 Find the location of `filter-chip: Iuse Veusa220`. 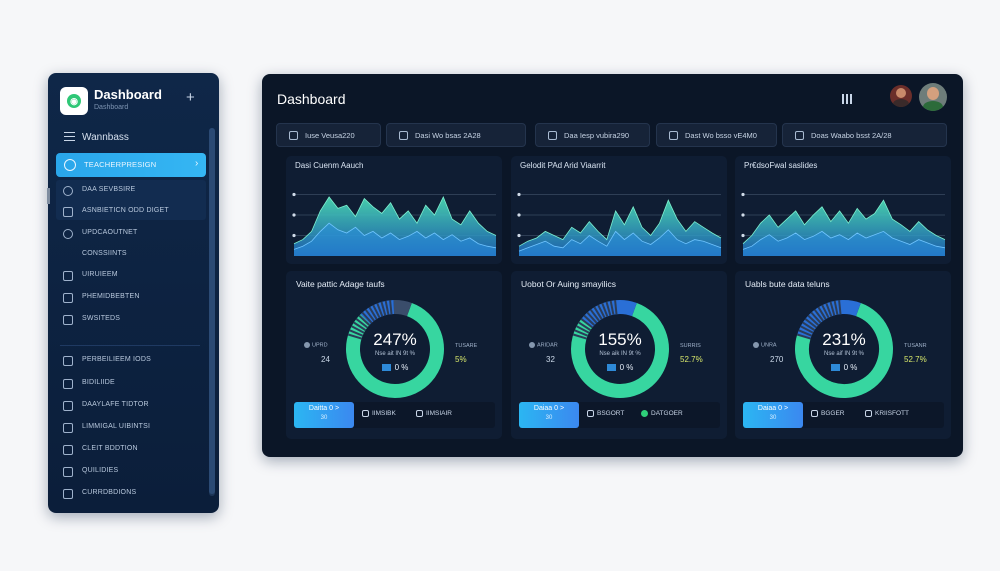

filter-chip: Iuse Veusa220 is located at coordinates (328, 135).